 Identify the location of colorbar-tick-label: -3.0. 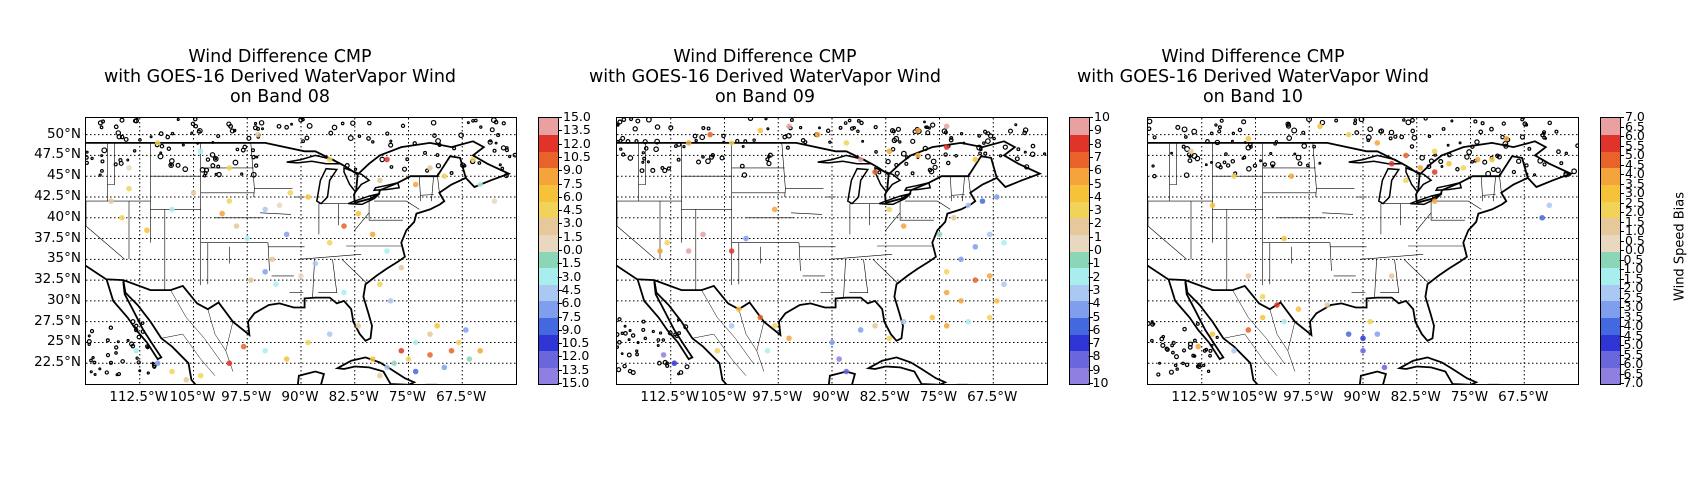
(569, 276).